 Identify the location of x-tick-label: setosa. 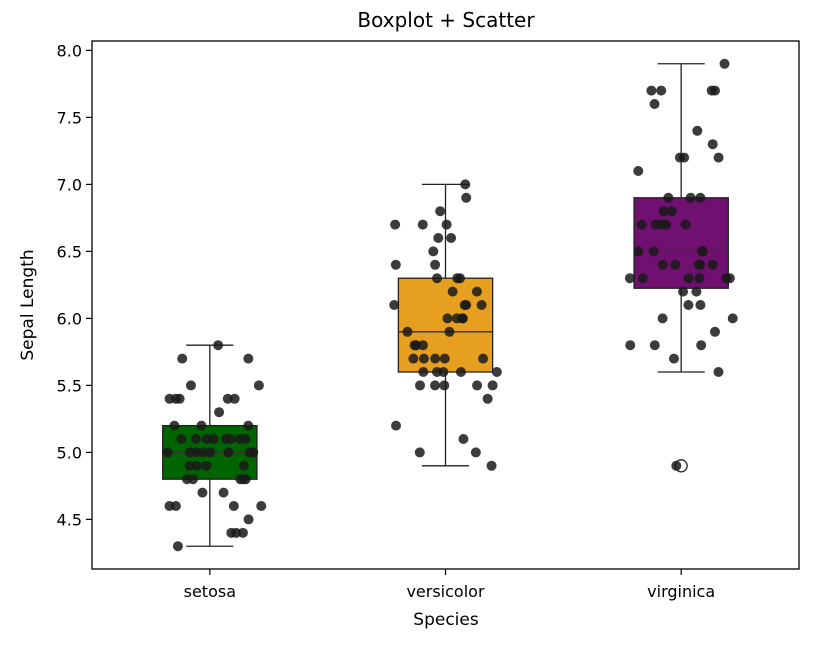
(210, 591).